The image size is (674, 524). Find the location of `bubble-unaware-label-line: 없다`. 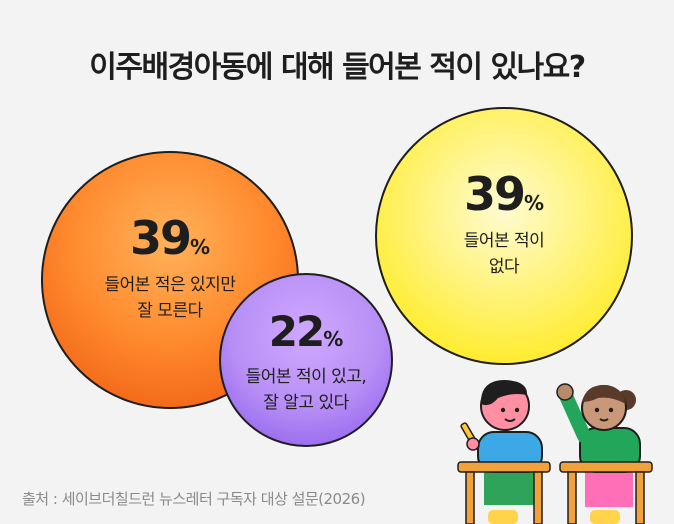

bubble-unaware-label-line: 없다 is located at coordinates (504, 267).